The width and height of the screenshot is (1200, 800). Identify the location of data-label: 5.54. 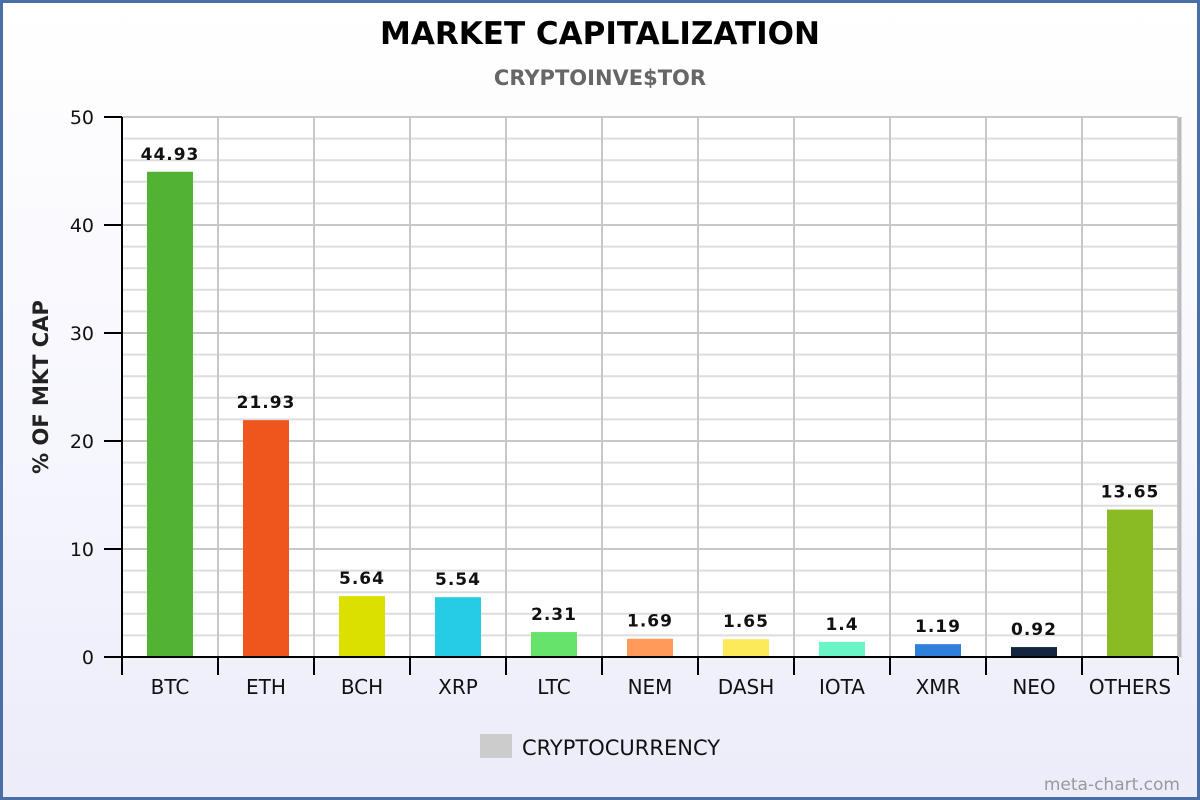
(458, 580).